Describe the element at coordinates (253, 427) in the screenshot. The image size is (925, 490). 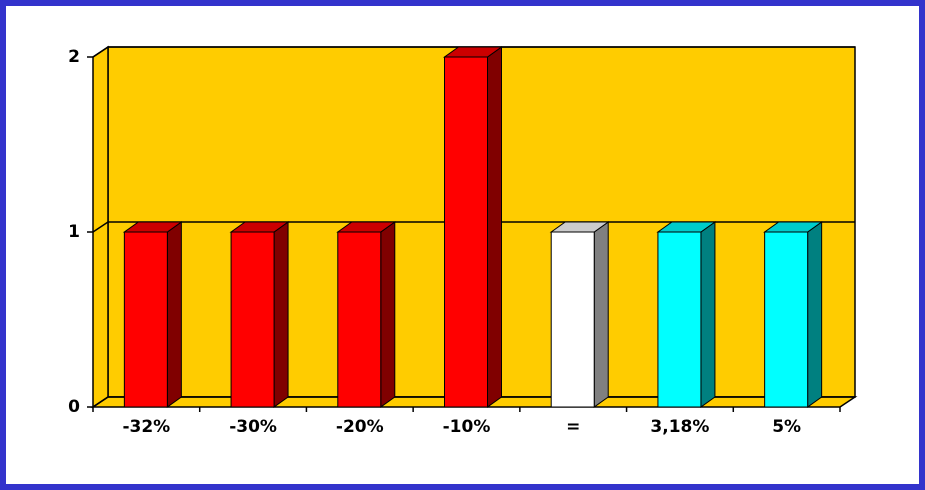
I see `x-tick-label: -30%` at that location.